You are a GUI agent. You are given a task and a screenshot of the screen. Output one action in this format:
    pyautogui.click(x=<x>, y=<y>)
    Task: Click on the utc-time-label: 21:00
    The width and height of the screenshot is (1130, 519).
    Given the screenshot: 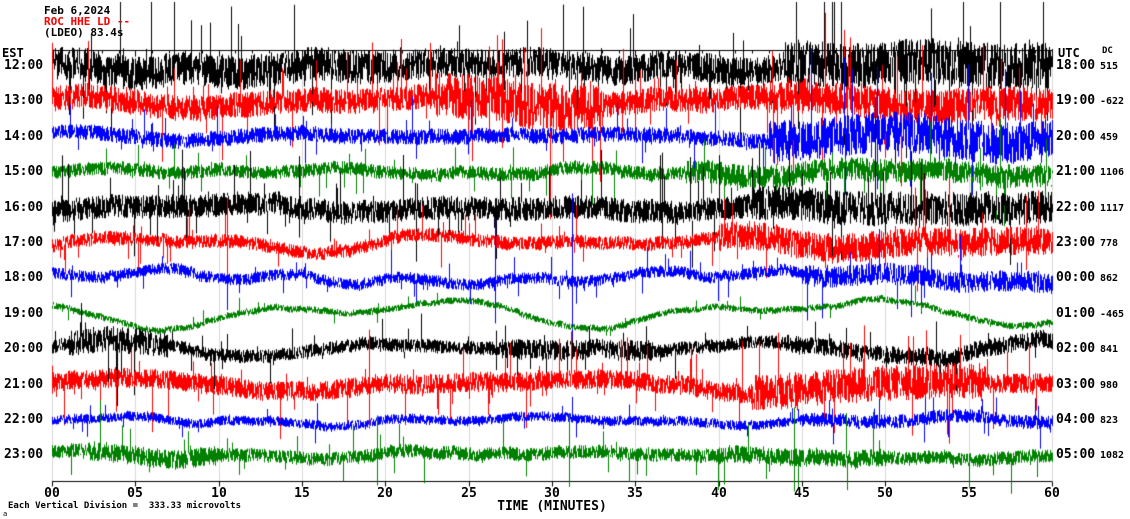 What is the action you would take?
    pyautogui.click(x=1076, y=171)
    